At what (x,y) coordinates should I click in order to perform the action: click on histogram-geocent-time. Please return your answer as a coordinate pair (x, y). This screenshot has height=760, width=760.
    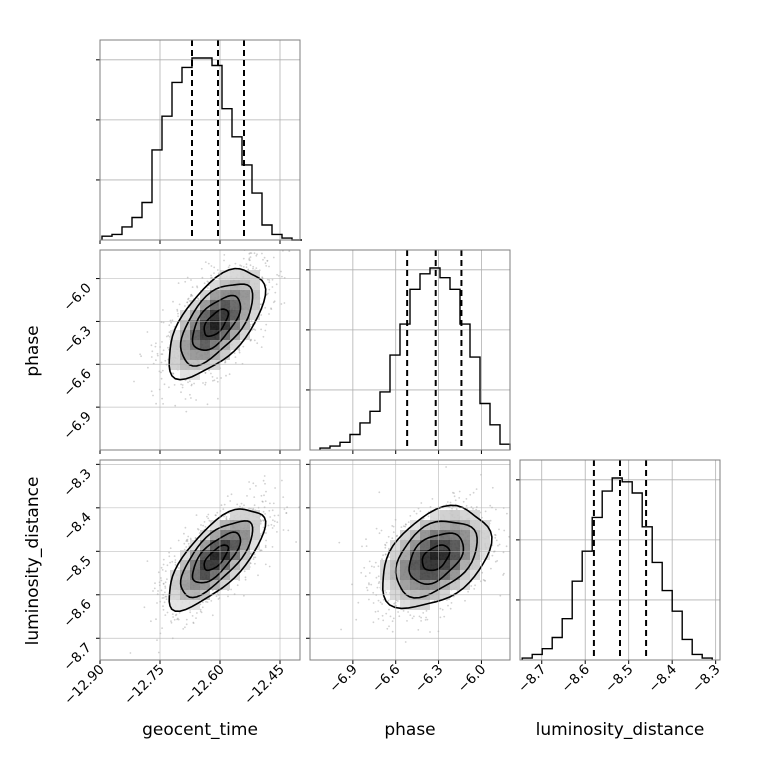
    Looking at the image, I should click on (199, 141).